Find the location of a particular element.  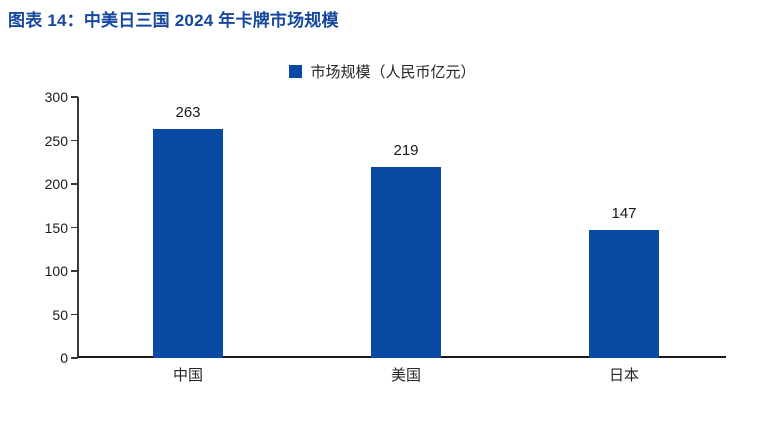

bar-value-label: 219 is located at coordinates (406, 151).